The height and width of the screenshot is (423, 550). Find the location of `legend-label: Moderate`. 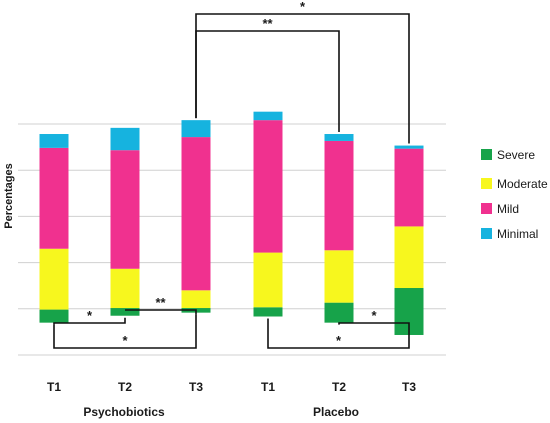

legend-label: Moderate is located at coordinates (522, 184).